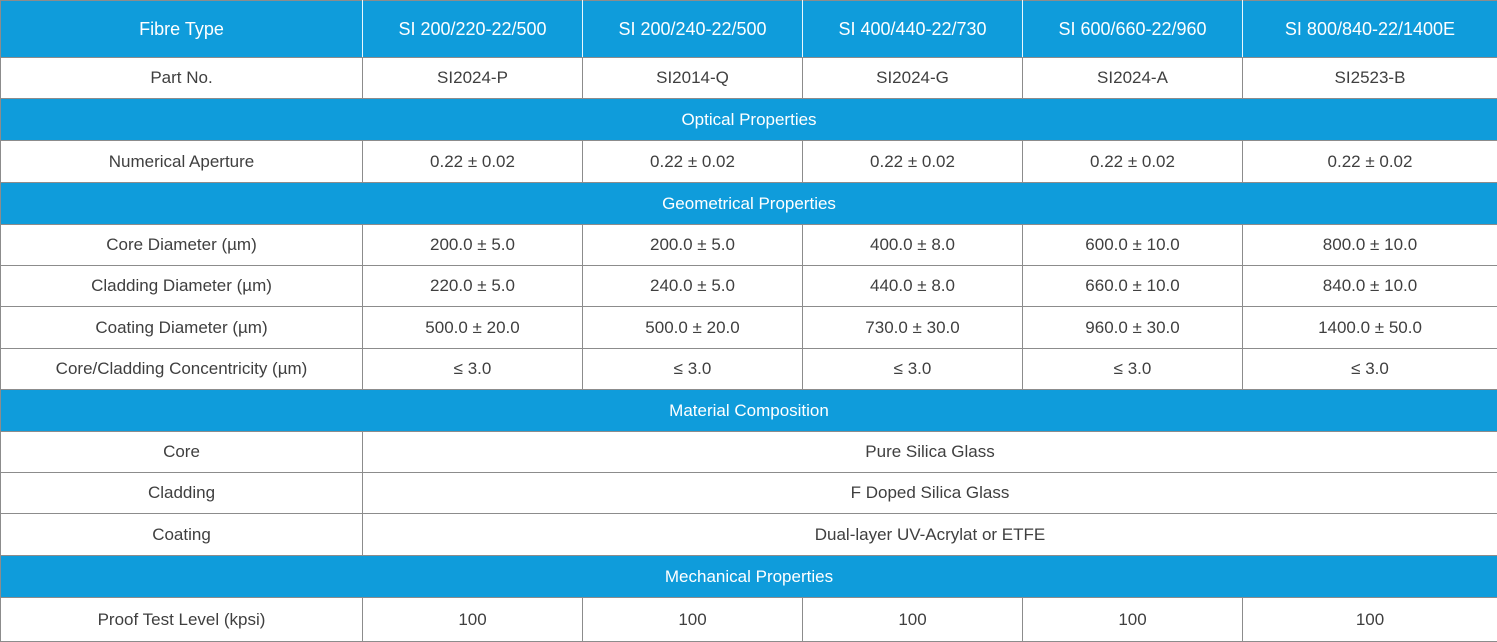 Image resolution: width=1497 pixels, height=642 pixels. I want to click on section-header-material: Material Composition, so click(748, 410).